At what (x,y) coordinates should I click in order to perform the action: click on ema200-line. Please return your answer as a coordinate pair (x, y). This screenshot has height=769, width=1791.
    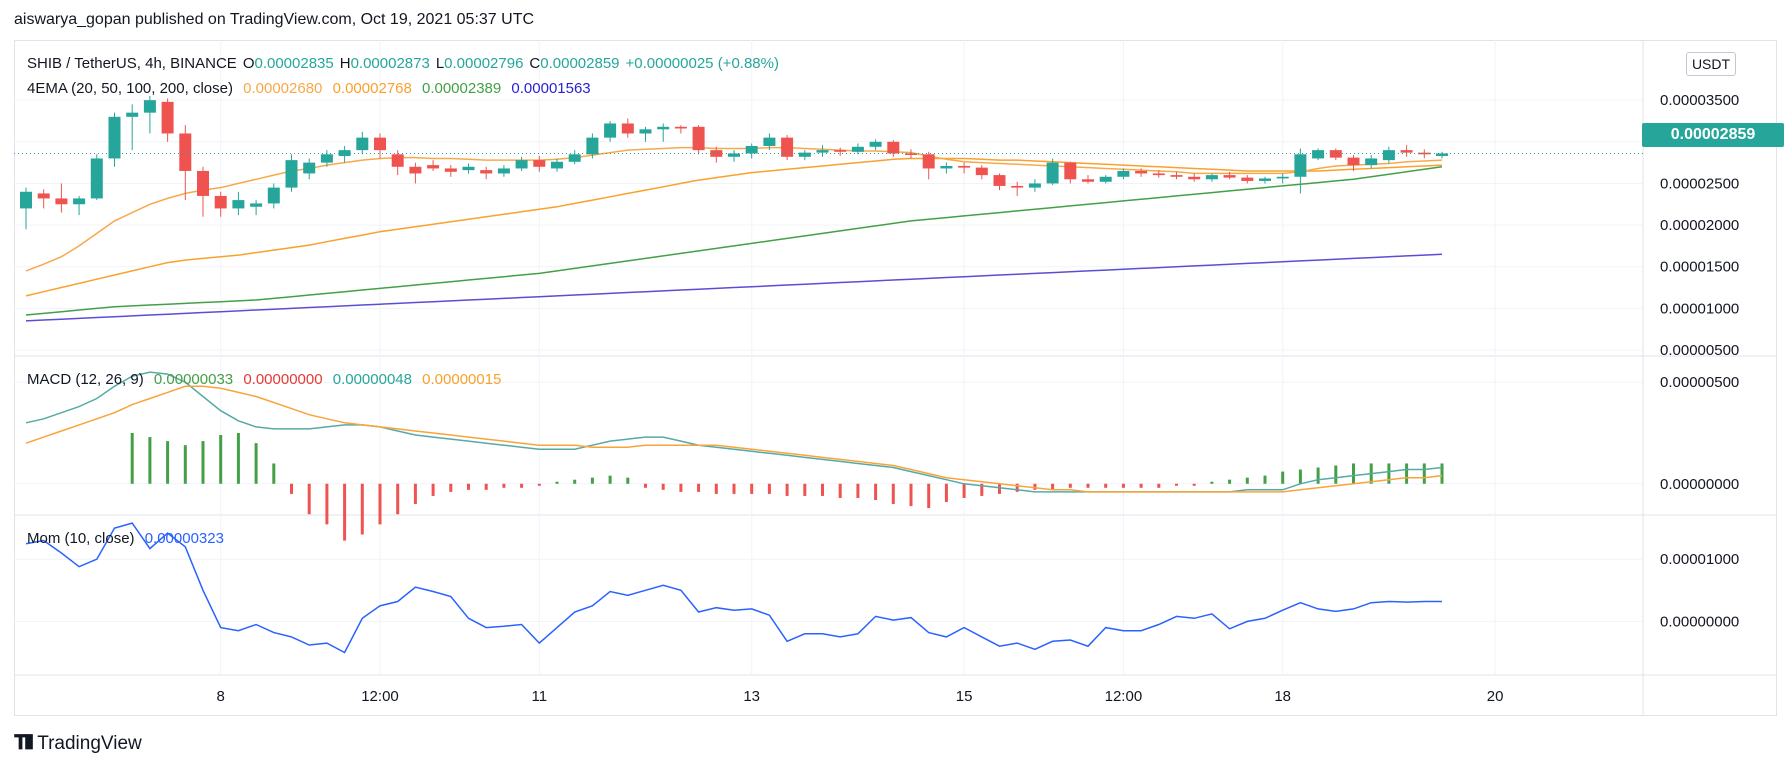
    Looking at the image, I should click on (734, 287).